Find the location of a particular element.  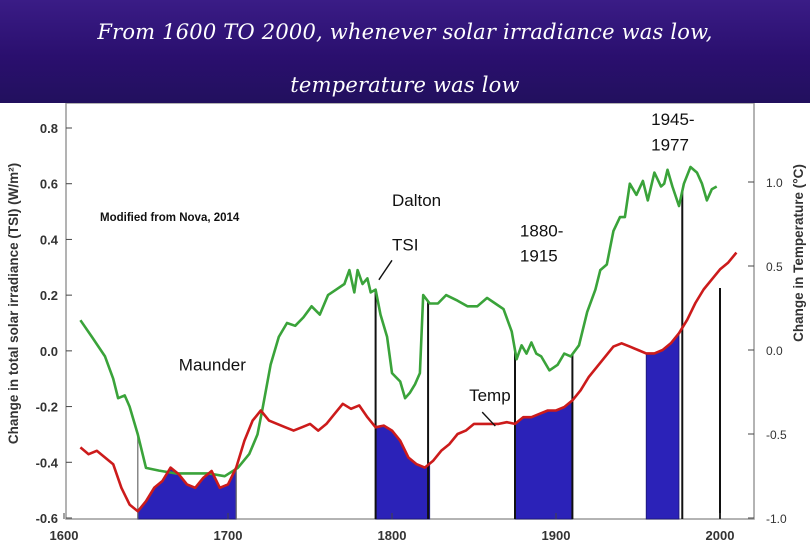

annotation-tsi: TSI is located at coordinates (405, 245).